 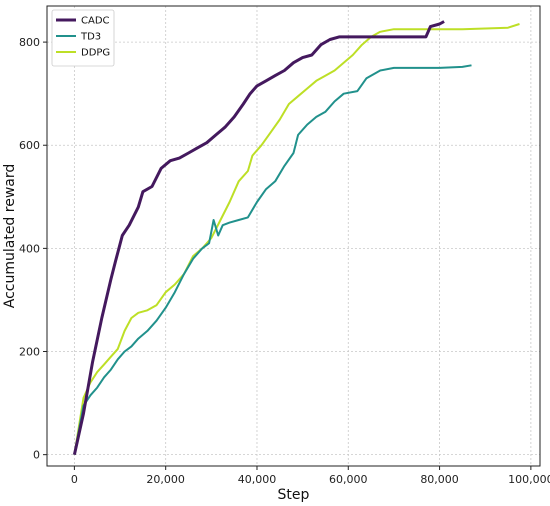 What do you see at coordinates (29, 352) in the screenshot?
I see `y-tick-label: 200` at bounding box center [29, 352].